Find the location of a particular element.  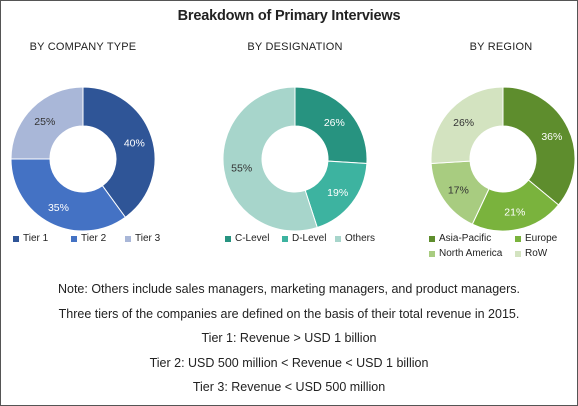

legend-label: Europe is located at coordinates (541, 238).